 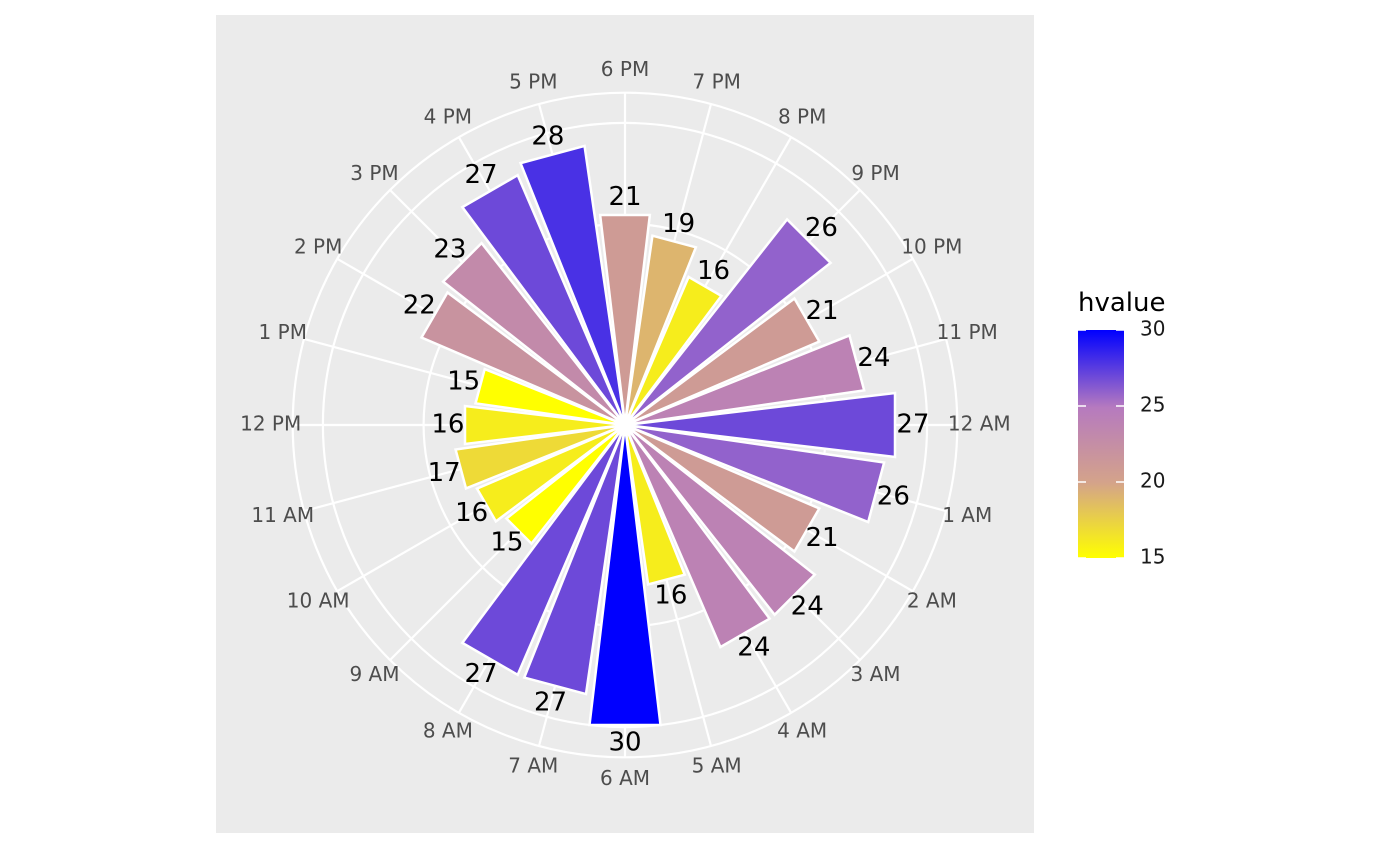 I want to click on bar-6-am, so click(x=625, y=575).